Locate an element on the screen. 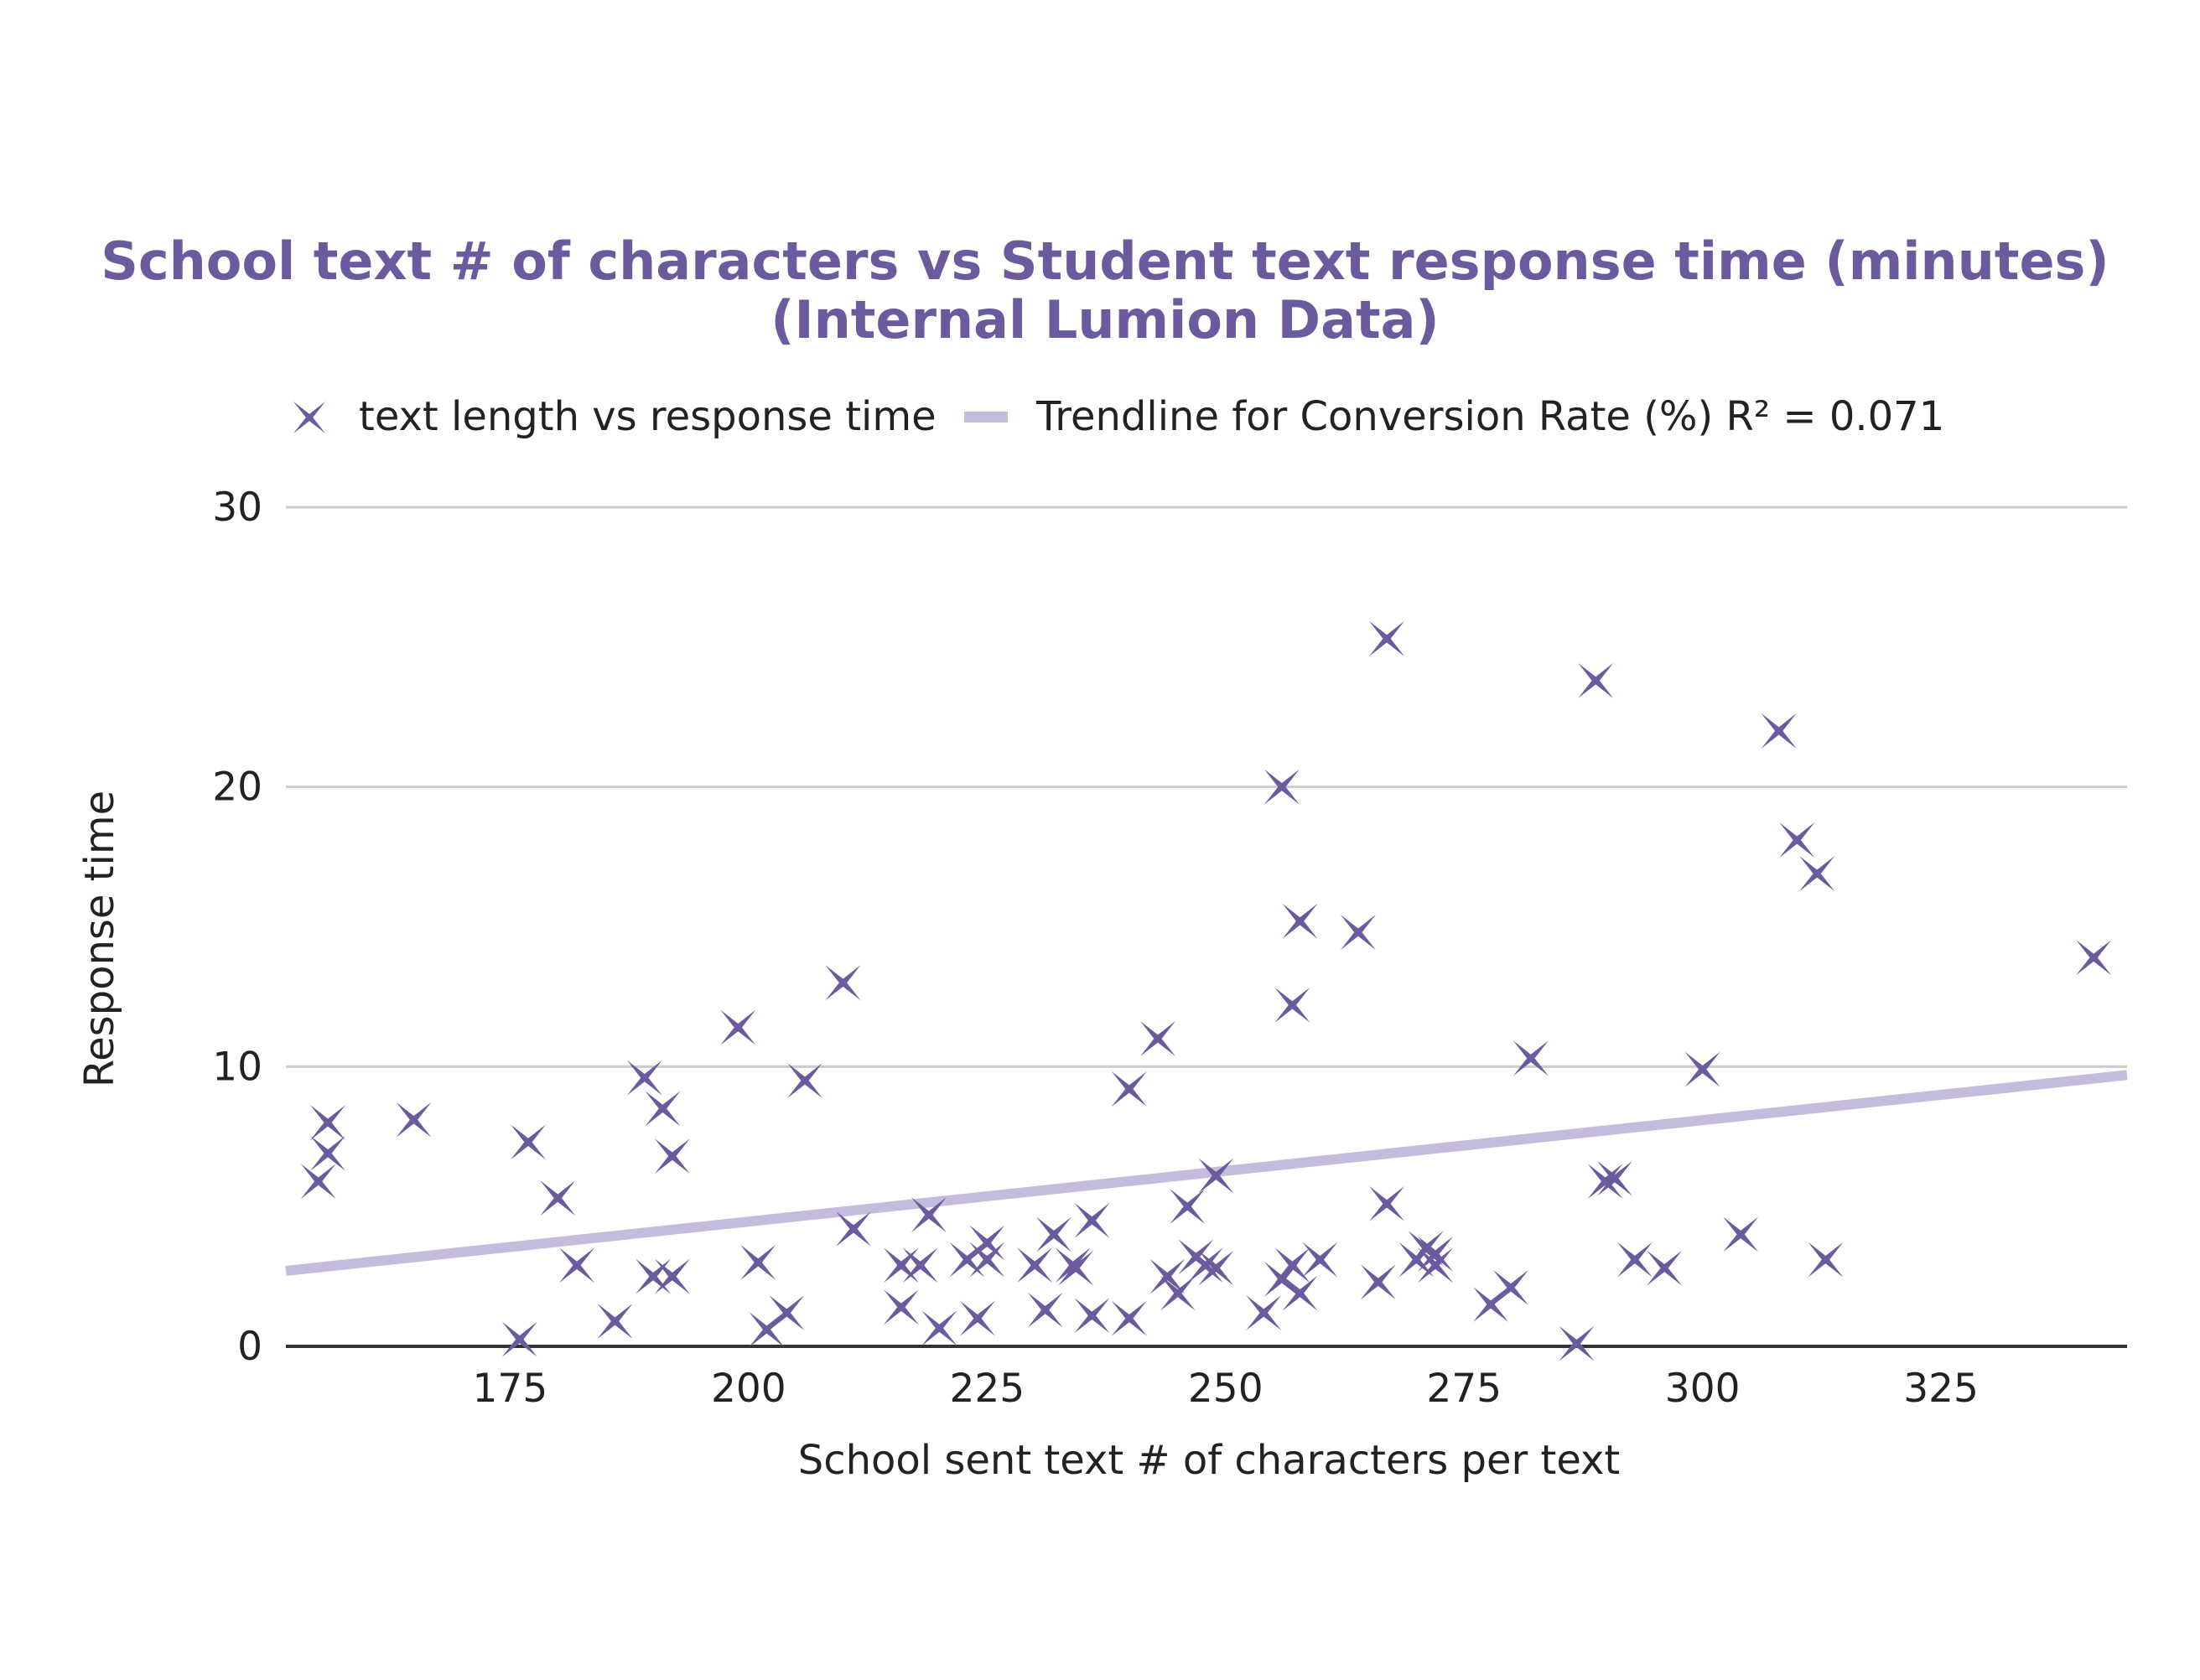 This screenshot has width=2200, height=1680. trendline is located at coordinates (1206, 1173).